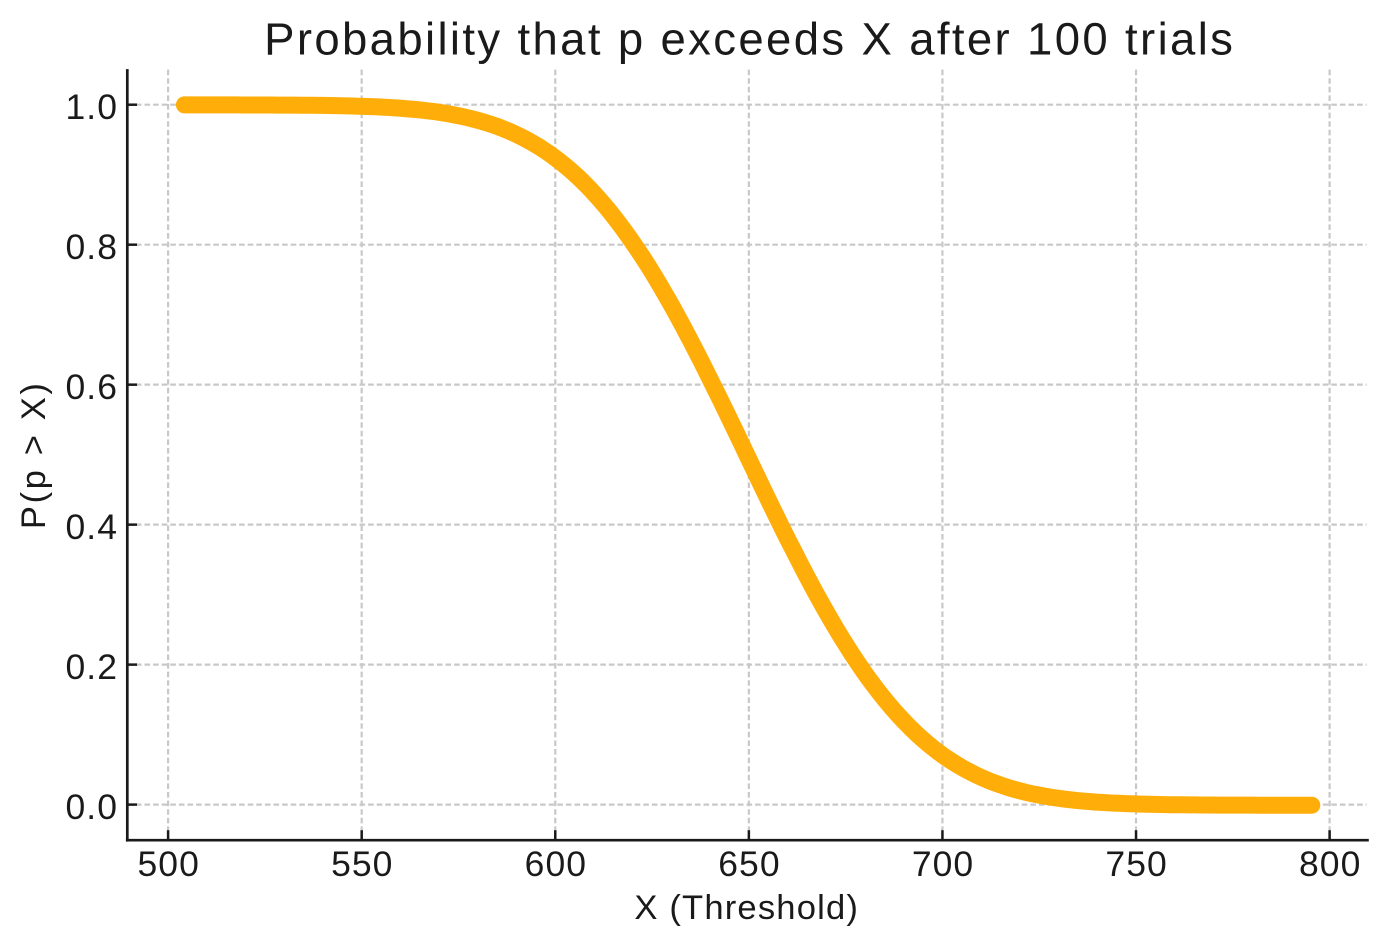 The width and height of the screenshot is (1387, 947). What do you see at coordinates (92, 387) in the screenshot?
I see `svg-text: 0.6` at bounding box center [92, 387].